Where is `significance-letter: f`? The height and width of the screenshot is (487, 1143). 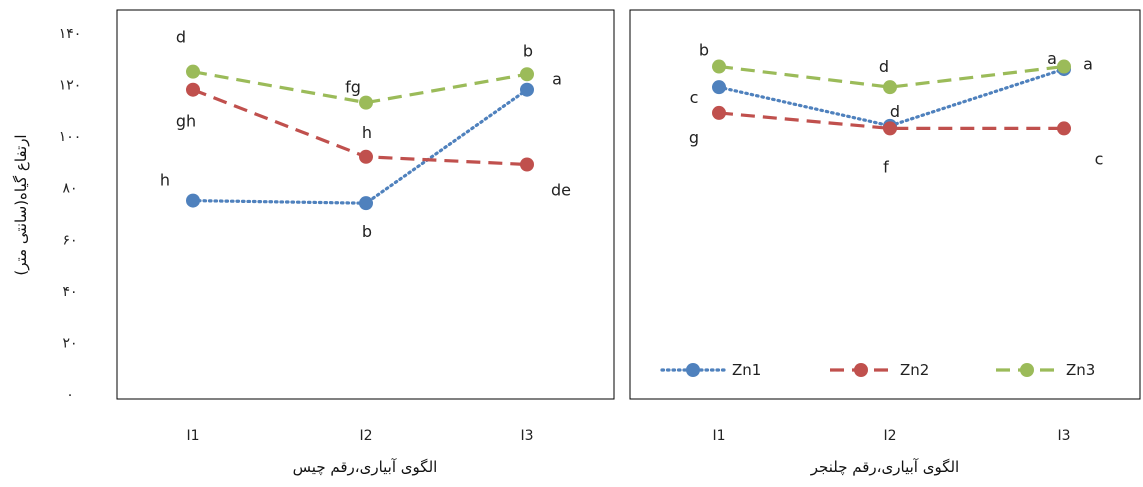
significance-letter: f is located at coordinates (886, 166).